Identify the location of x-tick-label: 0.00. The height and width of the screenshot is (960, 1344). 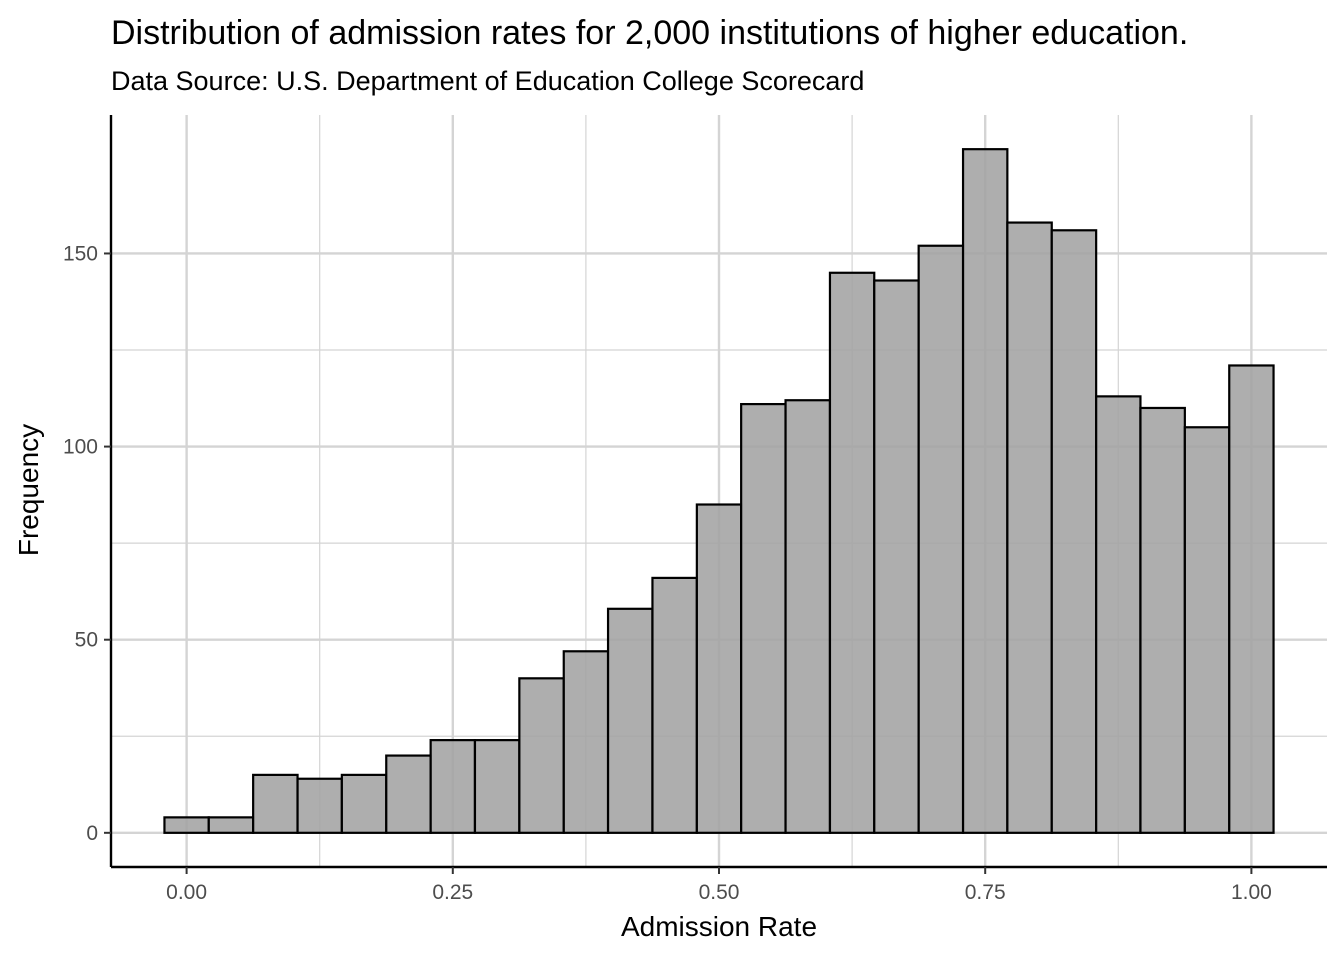
(186, 892).